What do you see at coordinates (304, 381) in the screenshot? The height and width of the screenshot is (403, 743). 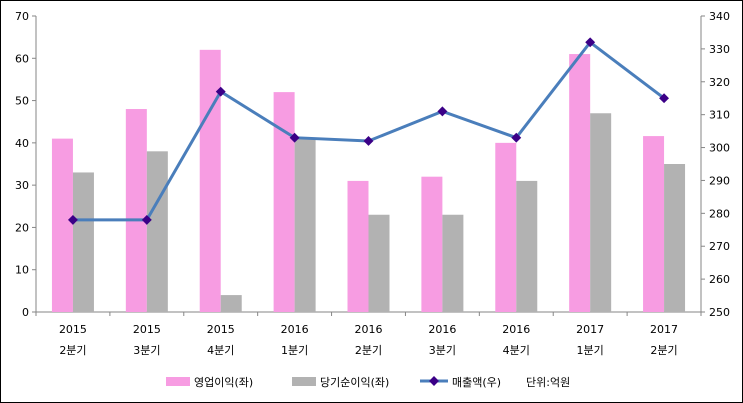 I see `legend-swatch-net-income` at bounding box center [304, 381].